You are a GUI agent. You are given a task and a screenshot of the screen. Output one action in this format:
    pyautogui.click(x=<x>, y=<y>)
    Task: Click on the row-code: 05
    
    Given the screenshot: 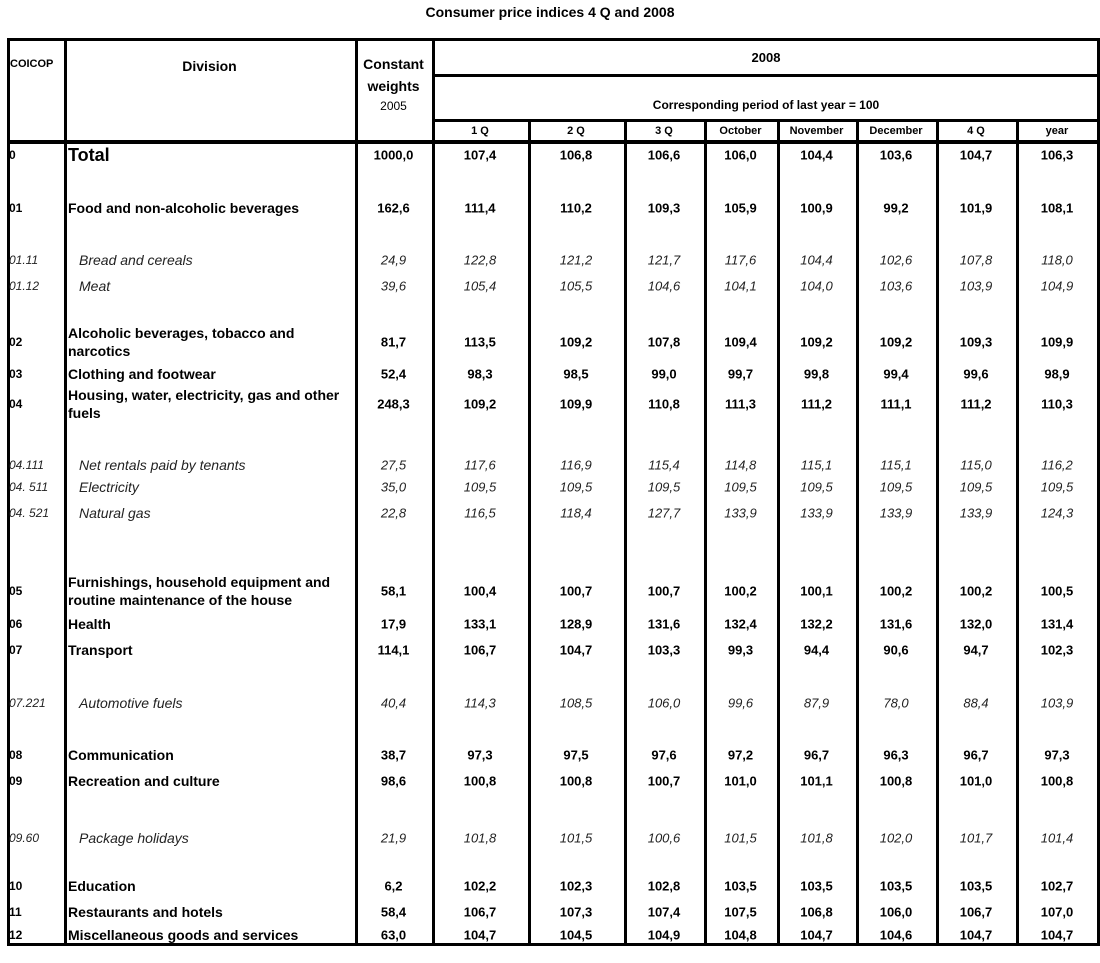 What is the action you would take?
    pyautogui.click(x=16, y=591)
    